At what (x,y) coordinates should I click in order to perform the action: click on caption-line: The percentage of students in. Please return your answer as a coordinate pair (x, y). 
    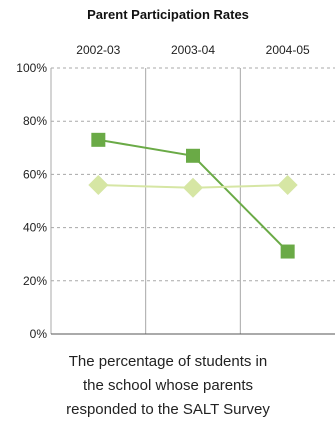
    Looking at the image, I should click on (168, 361).